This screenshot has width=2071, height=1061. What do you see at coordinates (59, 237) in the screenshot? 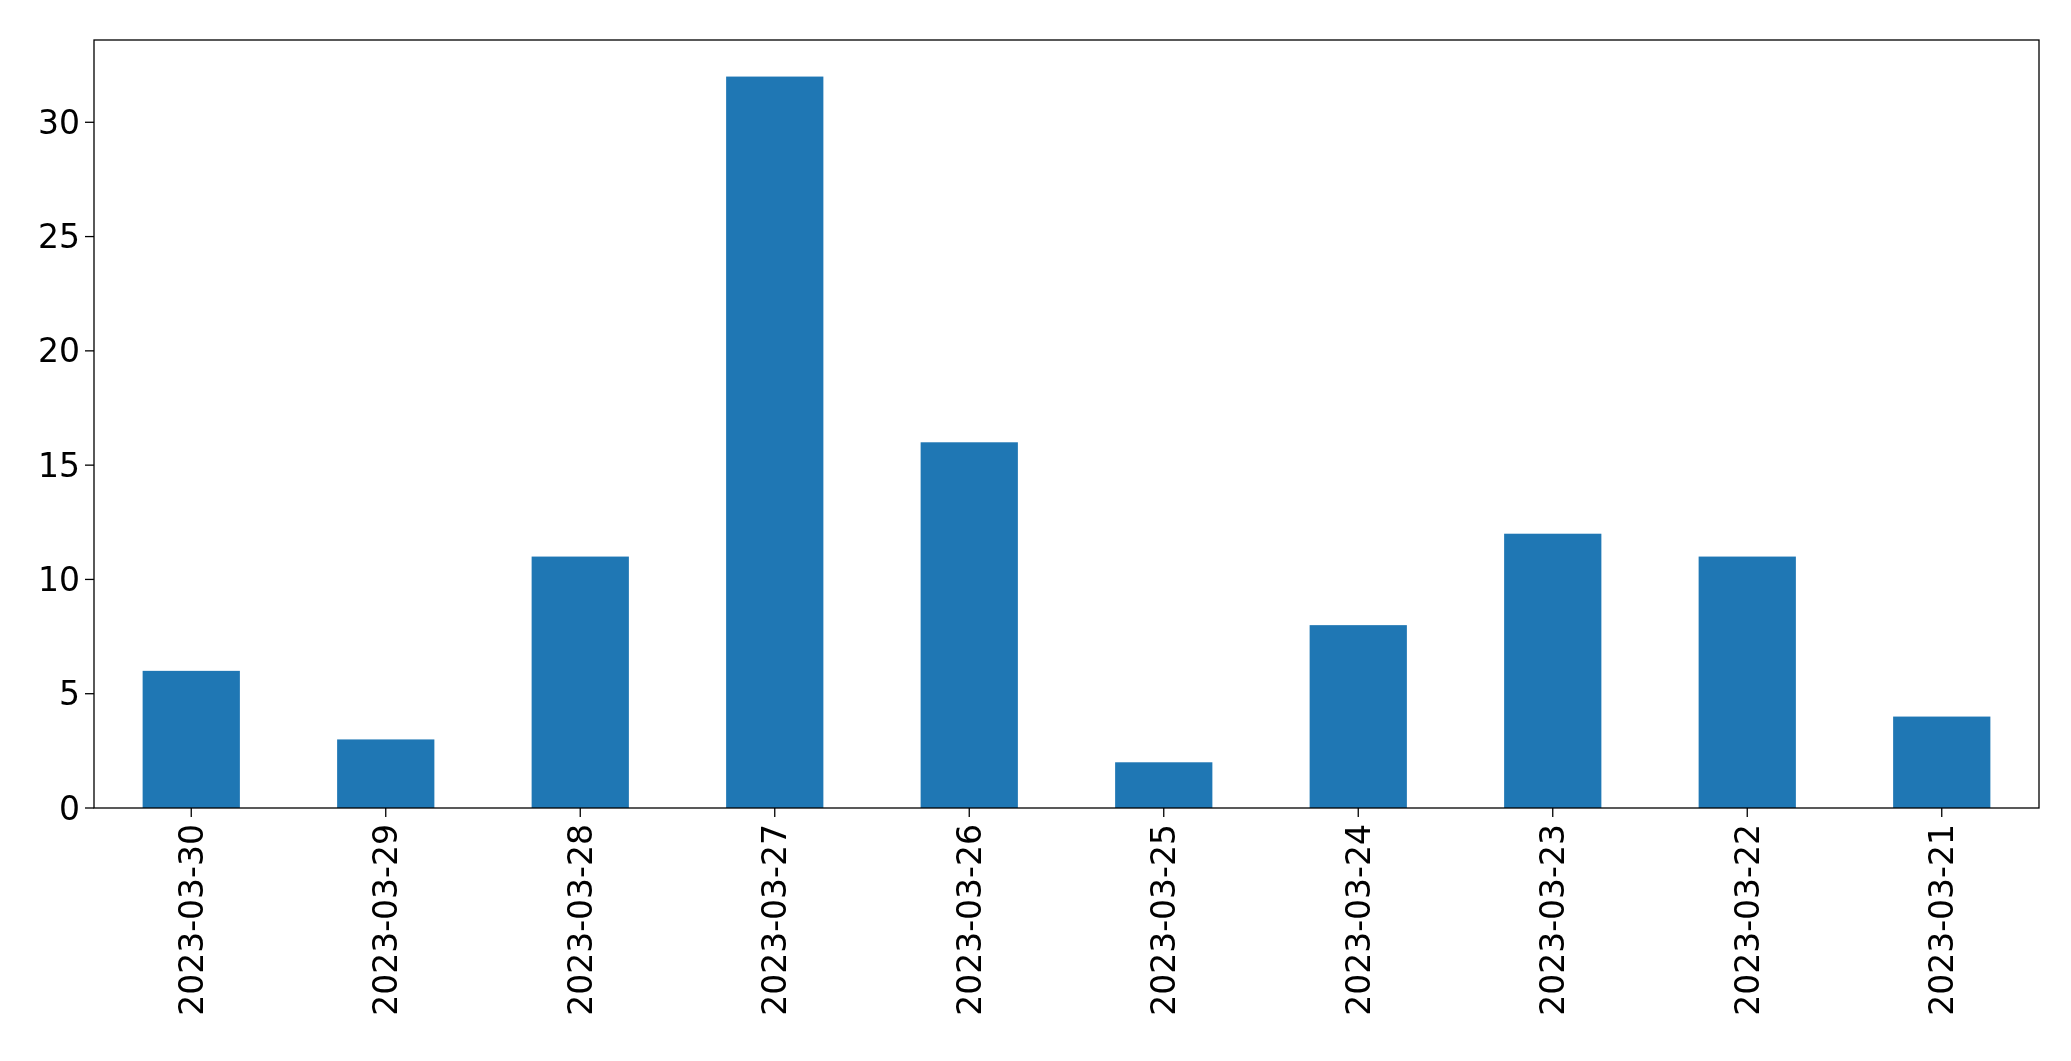
I see `y-tick-label: 25` at bounding box center [59, 237].